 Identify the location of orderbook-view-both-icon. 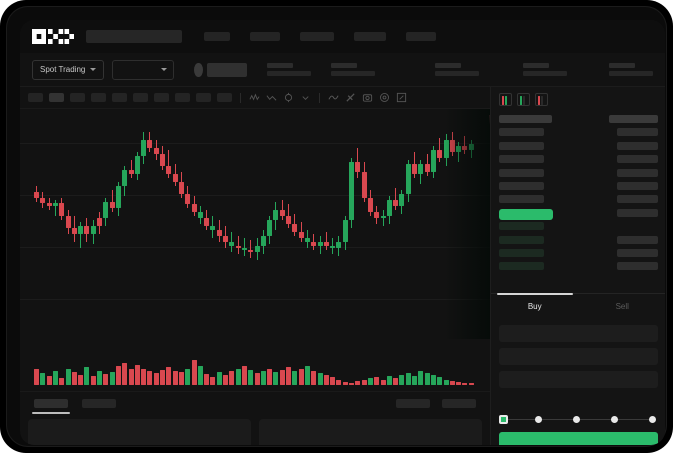
(505, 99).